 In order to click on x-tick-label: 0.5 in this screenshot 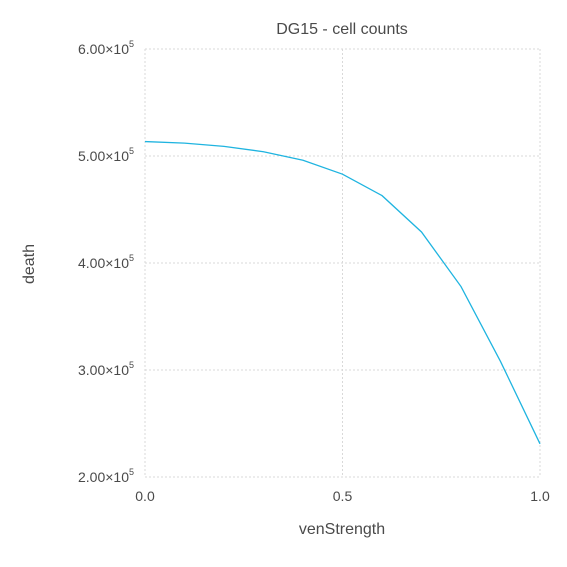, I will do `click(343, 496)`.